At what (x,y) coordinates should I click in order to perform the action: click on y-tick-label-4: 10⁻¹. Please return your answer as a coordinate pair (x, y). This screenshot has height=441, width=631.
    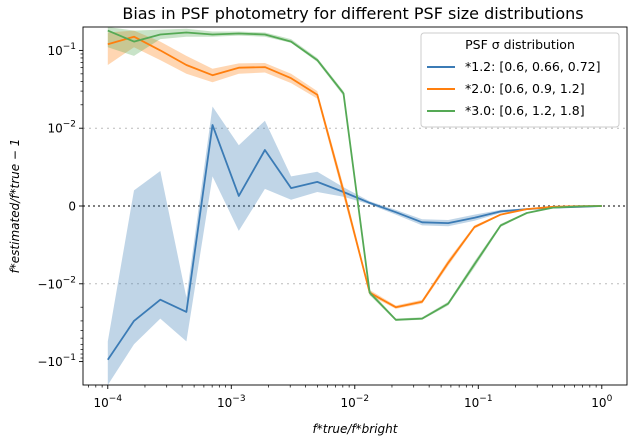
    Looking at the image, I should click on (61, 50).